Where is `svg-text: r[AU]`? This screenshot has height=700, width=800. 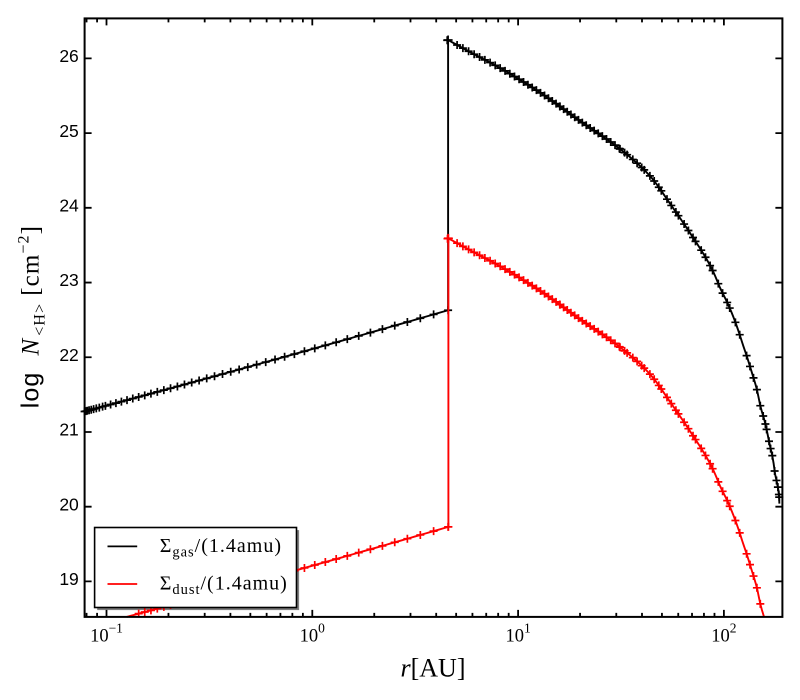 svg-text: r[AU] is located at coordinates (433, 668).